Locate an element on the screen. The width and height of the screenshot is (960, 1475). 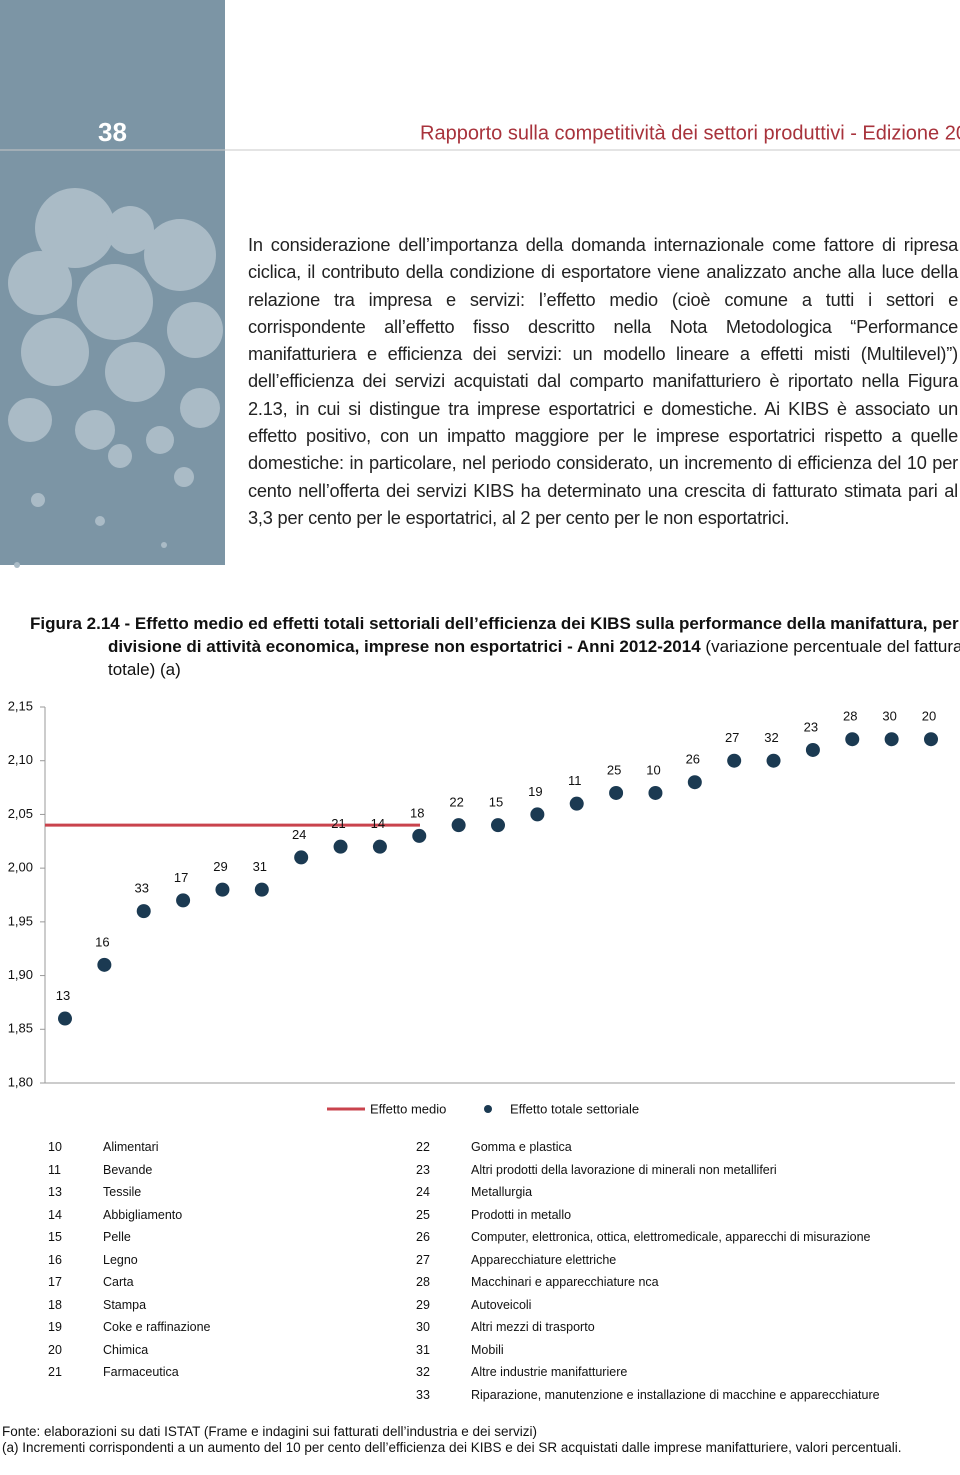
code: 20 is located at coordinates (55, 1349).